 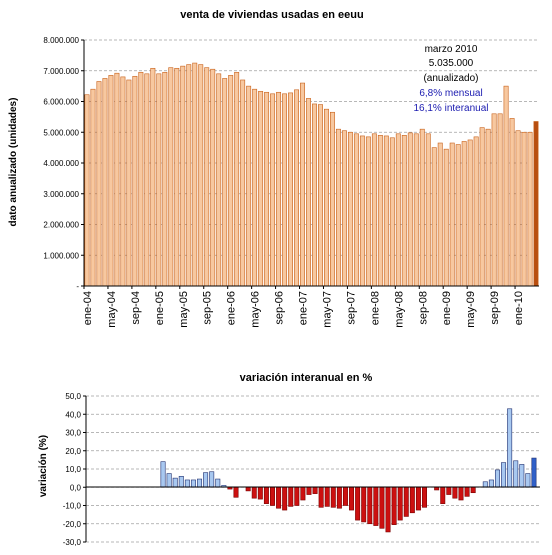 What do you see at coordinates (451, 63) in the screenshot?
I see `annotation-value: 5.035.000` at bounding box center [451, 63].